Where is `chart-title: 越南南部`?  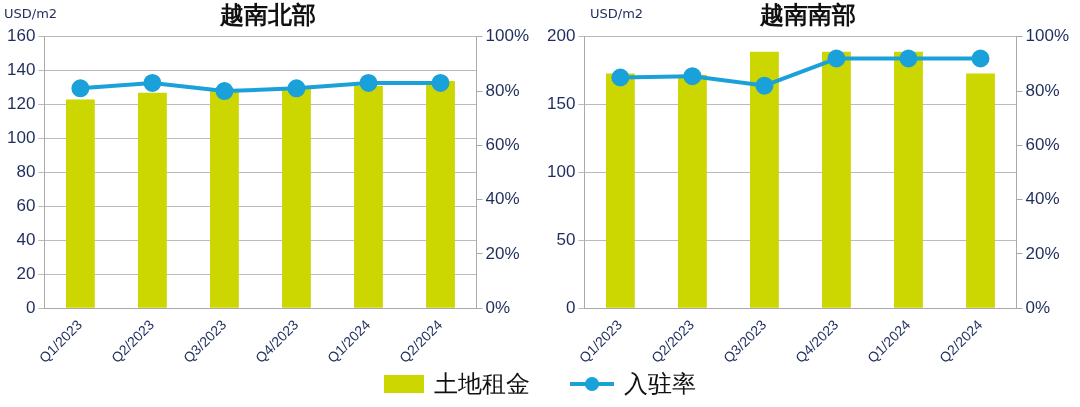 chart-title: 越南南部 is located at coordinates (807, 14).